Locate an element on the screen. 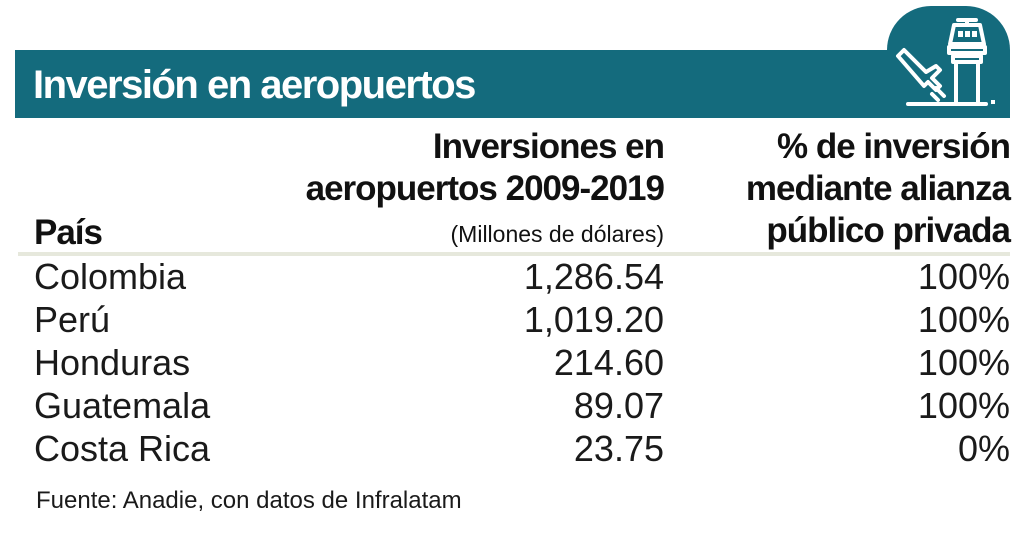 The image size is (1024, 555). country-column-header: País is located at coordinates (68, 232).